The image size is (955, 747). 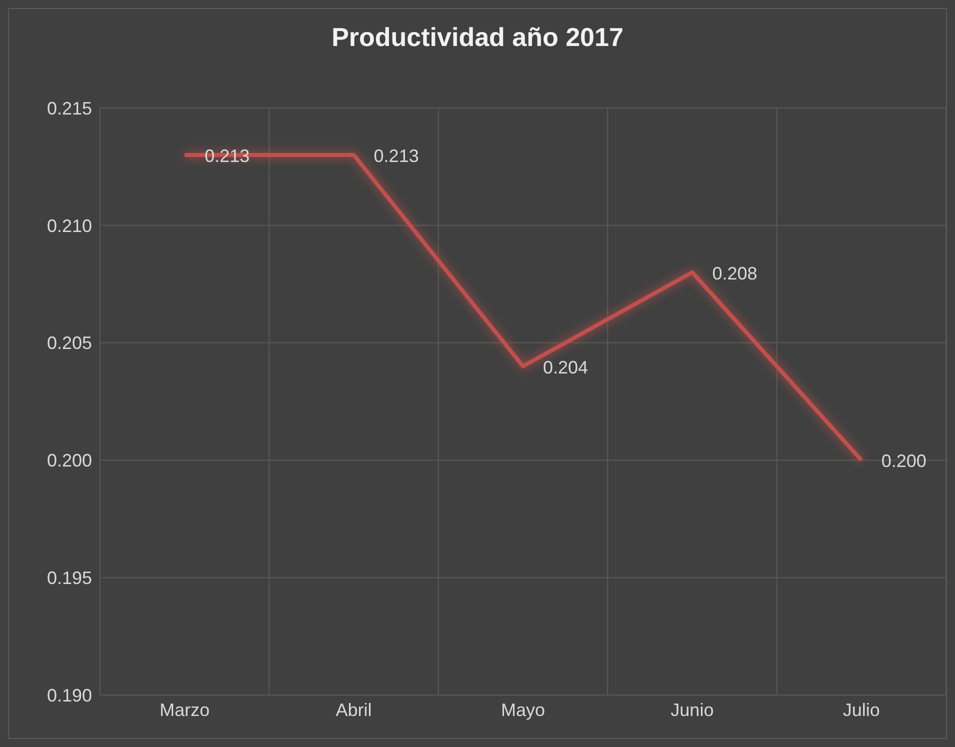 I want to click on chart-title: Productividad año 2017, so click(x=477, y=37).